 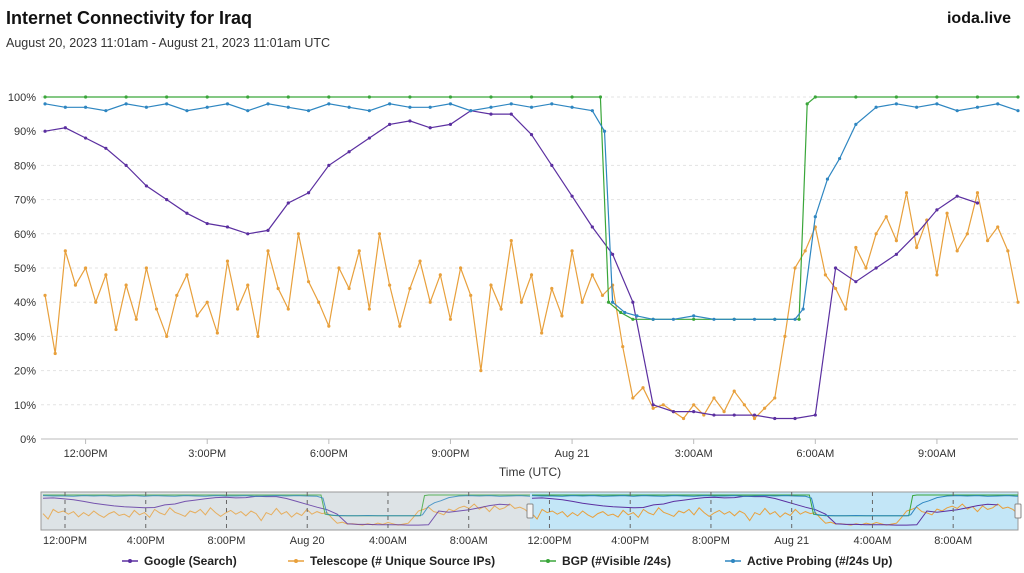 I want to click on navigator-tick-label: 8:00AM, so click(x=953, y=541).